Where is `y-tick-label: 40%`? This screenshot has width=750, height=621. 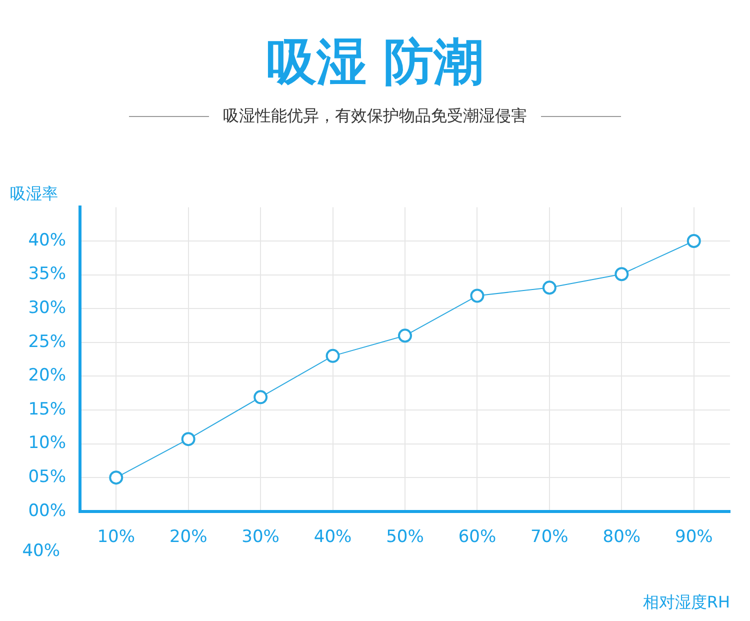
y-tick-label: 40% is located at coordinates (47, 240).